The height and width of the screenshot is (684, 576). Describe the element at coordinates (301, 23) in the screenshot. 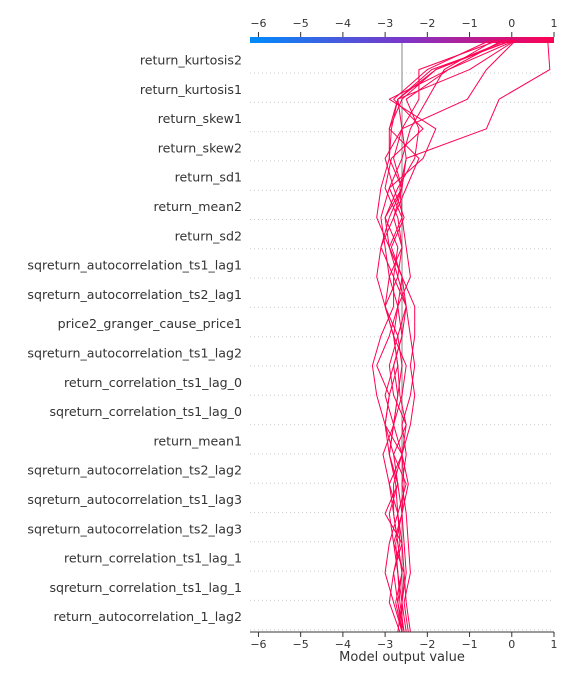

I see `top-tick-label: −5` at that location.